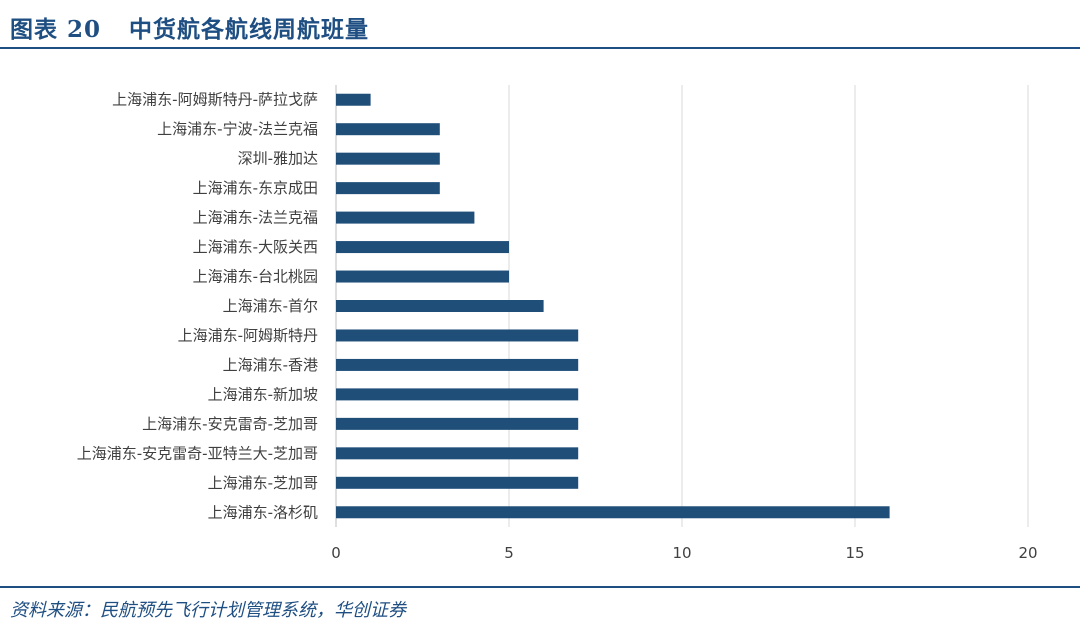 The width and height of the screenshot is (1080, 629). What do you see at coordinates (263, 394) in the screenshot?
I see `category-label: 上海浦东-新加坡` at bounding box center [263, 394].